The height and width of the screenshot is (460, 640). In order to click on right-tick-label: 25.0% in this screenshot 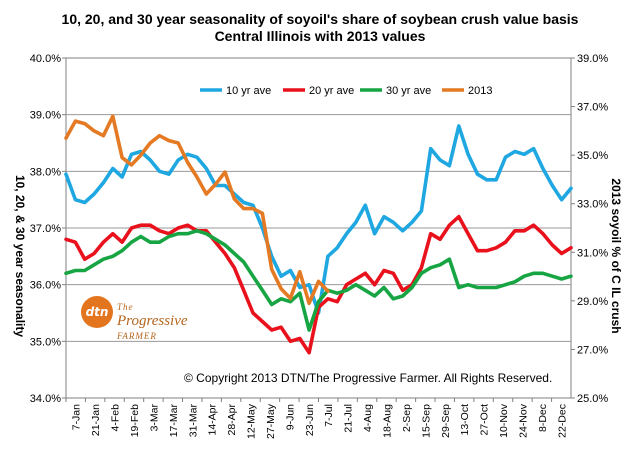, I will do `click(592, 399)`.